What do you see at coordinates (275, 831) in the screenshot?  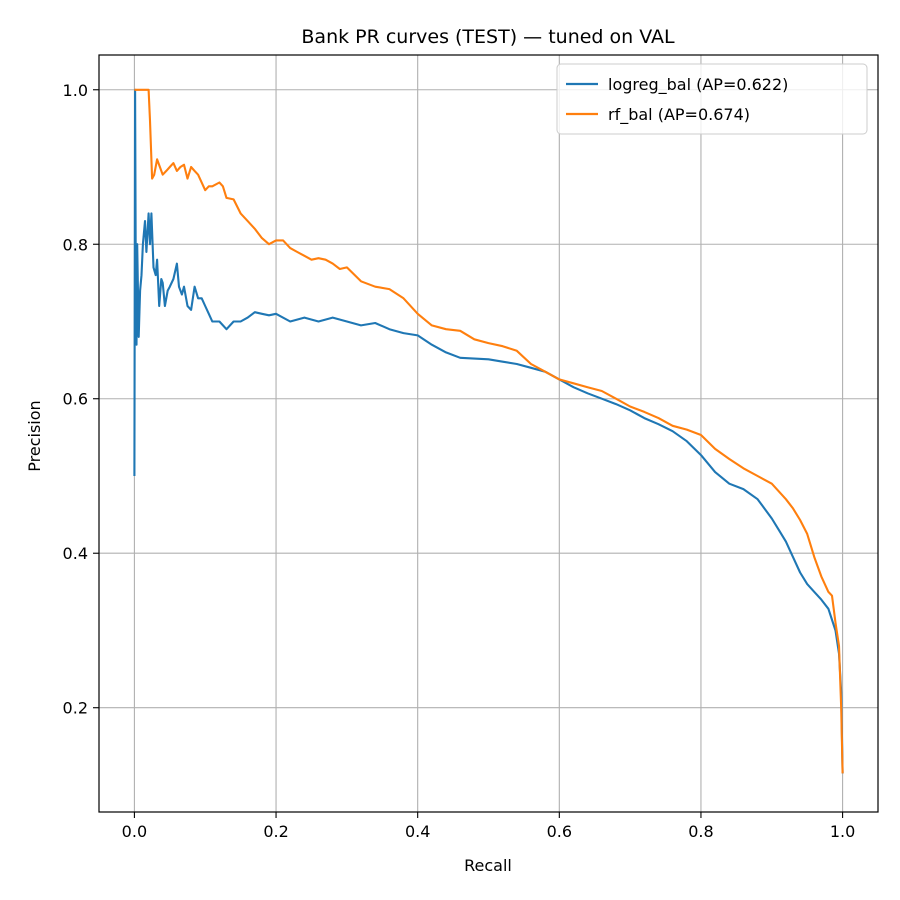 I see `x-tick-label: 0.2` at bounding box center [275, 831].